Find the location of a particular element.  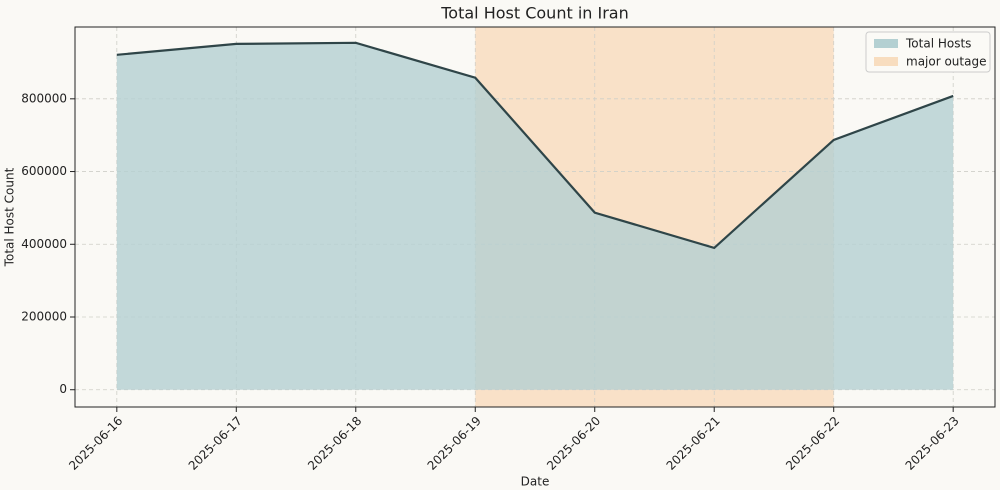

y-axis-label: Total Host Count is located at coordinates (10, 217).